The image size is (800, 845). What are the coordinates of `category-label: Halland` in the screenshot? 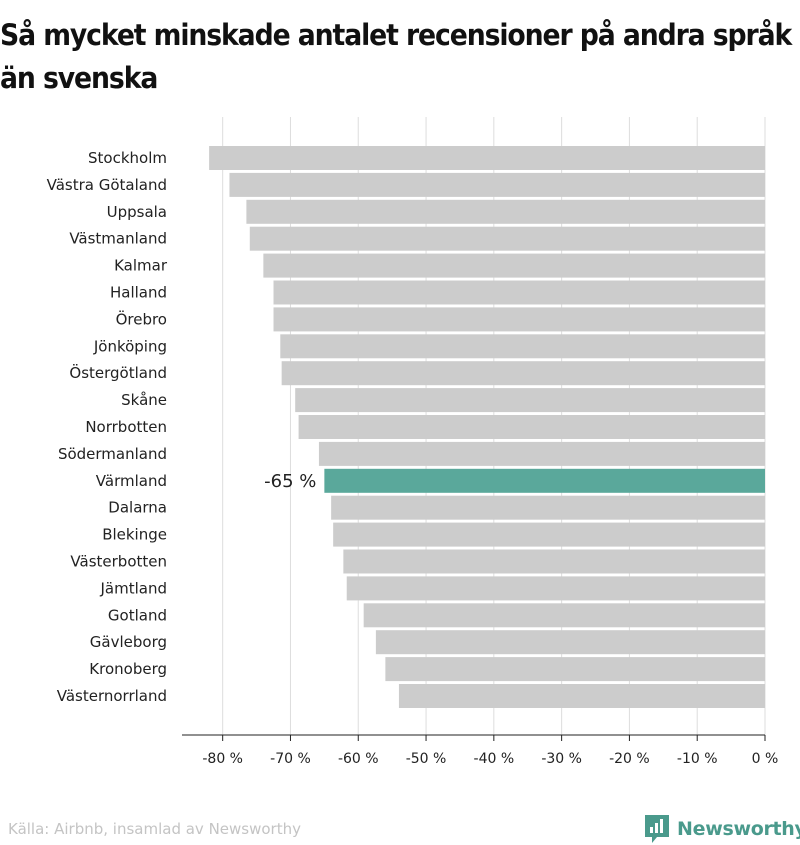 It's located at (138, 293).